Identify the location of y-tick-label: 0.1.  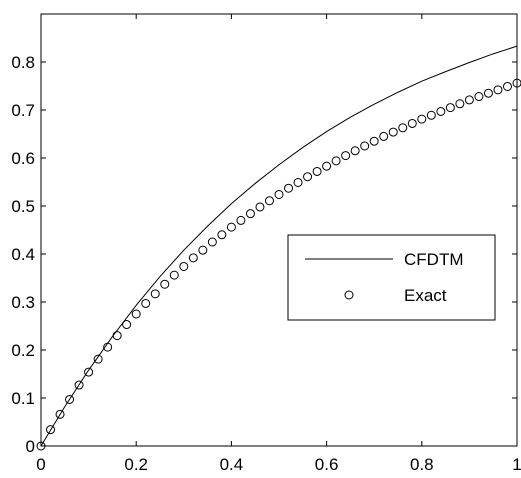
(23, 398).